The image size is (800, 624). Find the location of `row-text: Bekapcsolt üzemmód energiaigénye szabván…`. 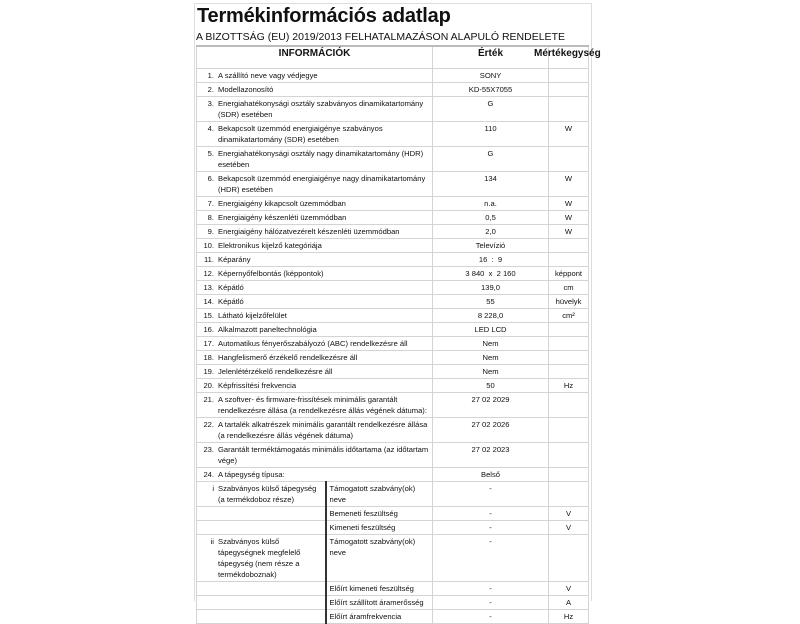

row-text: Bekapcsolt üzemmód energiaigénye szabván… is located at coordinates (300, 133).